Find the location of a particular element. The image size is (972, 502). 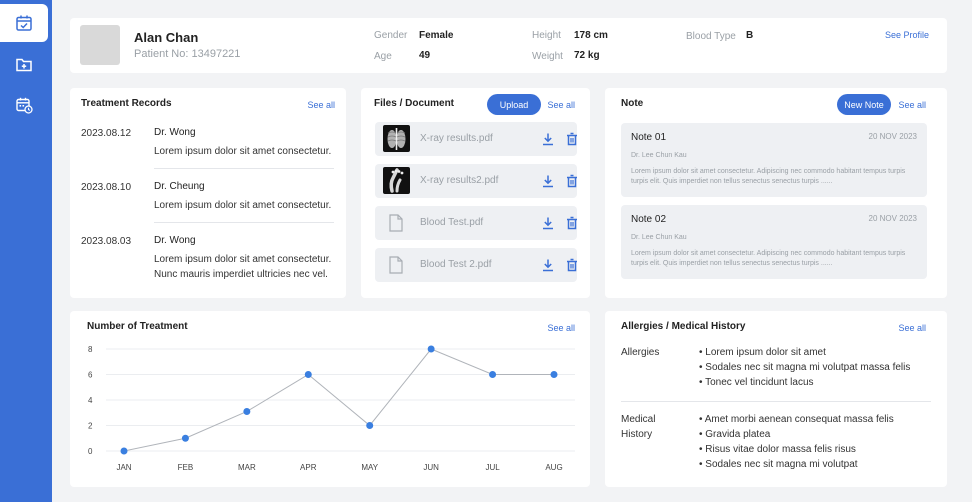

file-row: X-ray results2.pdf is located at coordinates (476, 181).